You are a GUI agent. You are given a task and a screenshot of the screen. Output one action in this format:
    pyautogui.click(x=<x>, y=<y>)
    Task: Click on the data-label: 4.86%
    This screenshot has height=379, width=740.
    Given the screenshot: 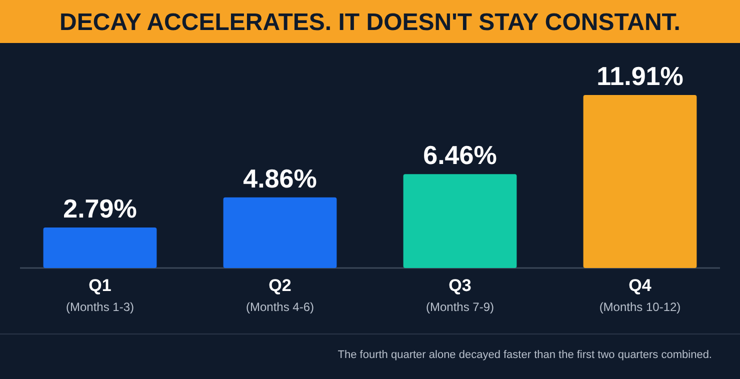 What is the action you would take?
    pyautogui.click(x=280, y=178)
    